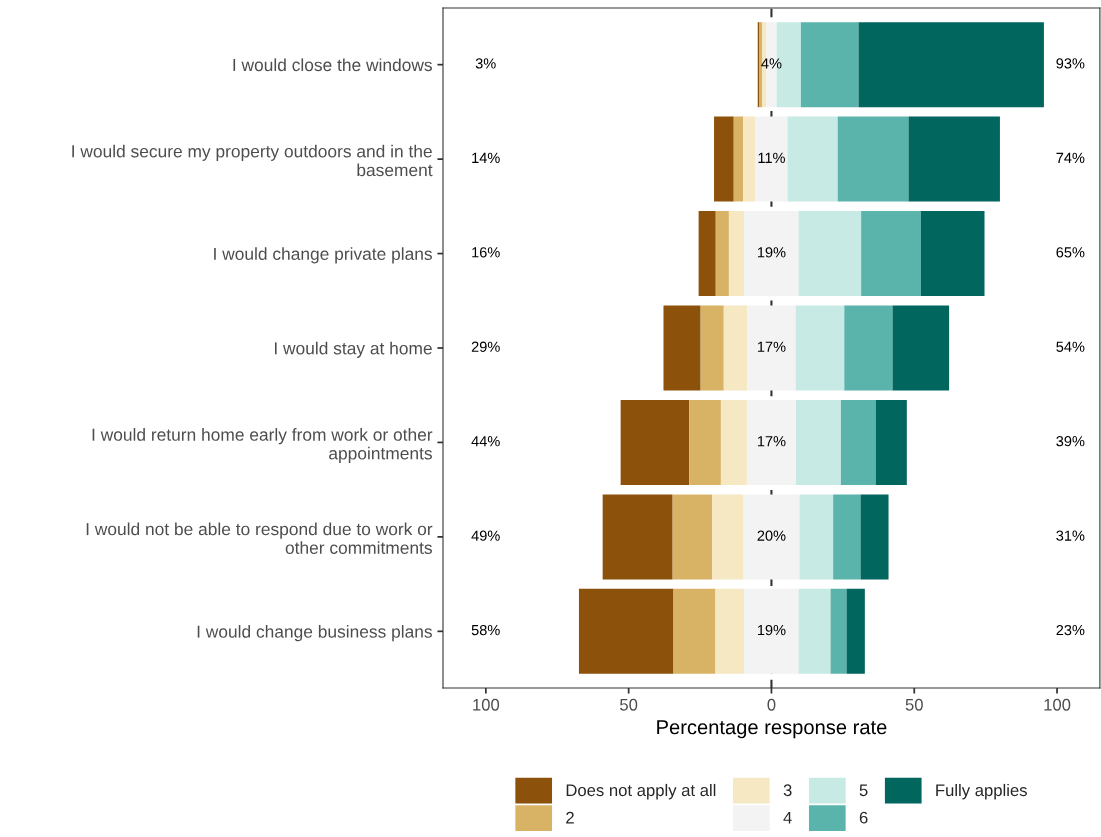 This screenshot has height=837, width=1101. Describe the element at coordinates (353, 349) in the screenshot. I see `y-tick-label: I would stay at home` at that location.